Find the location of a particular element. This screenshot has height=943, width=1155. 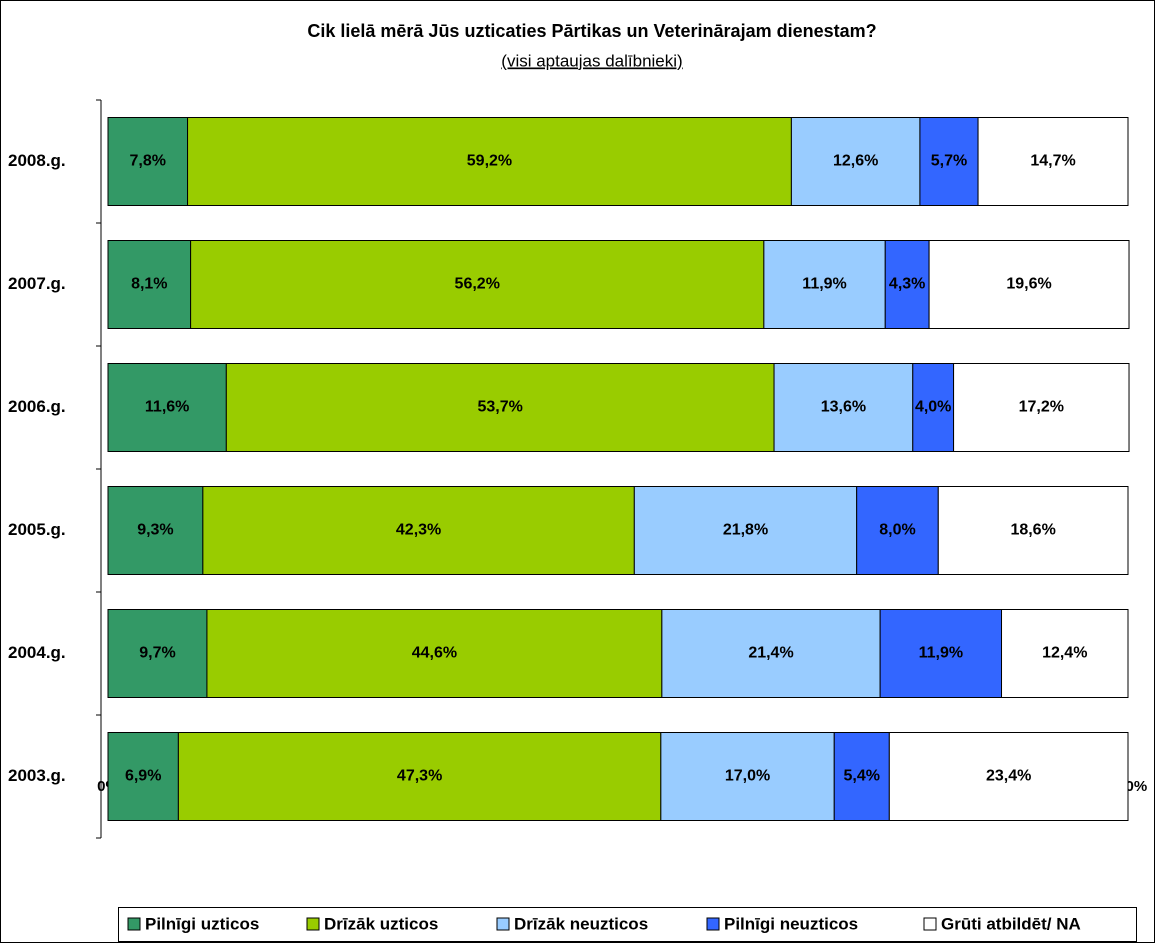

value-label: 5,4% is located at coordinates (862, 776).